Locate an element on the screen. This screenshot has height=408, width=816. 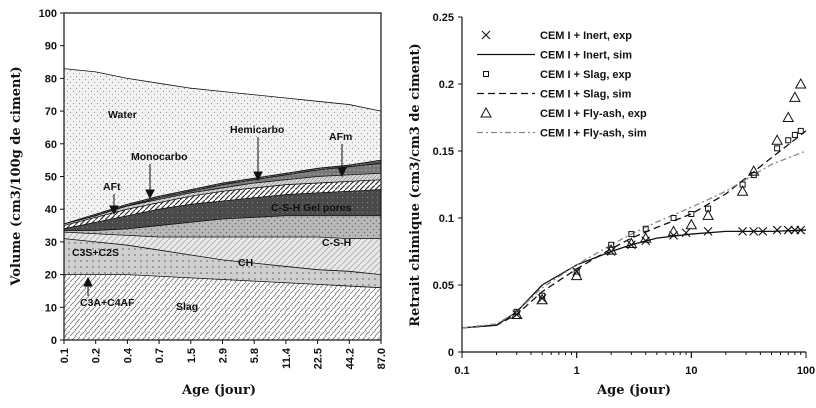
region-label-csh-gel-pores: C-S-H Gel pores is located at coordinates (311, 208).